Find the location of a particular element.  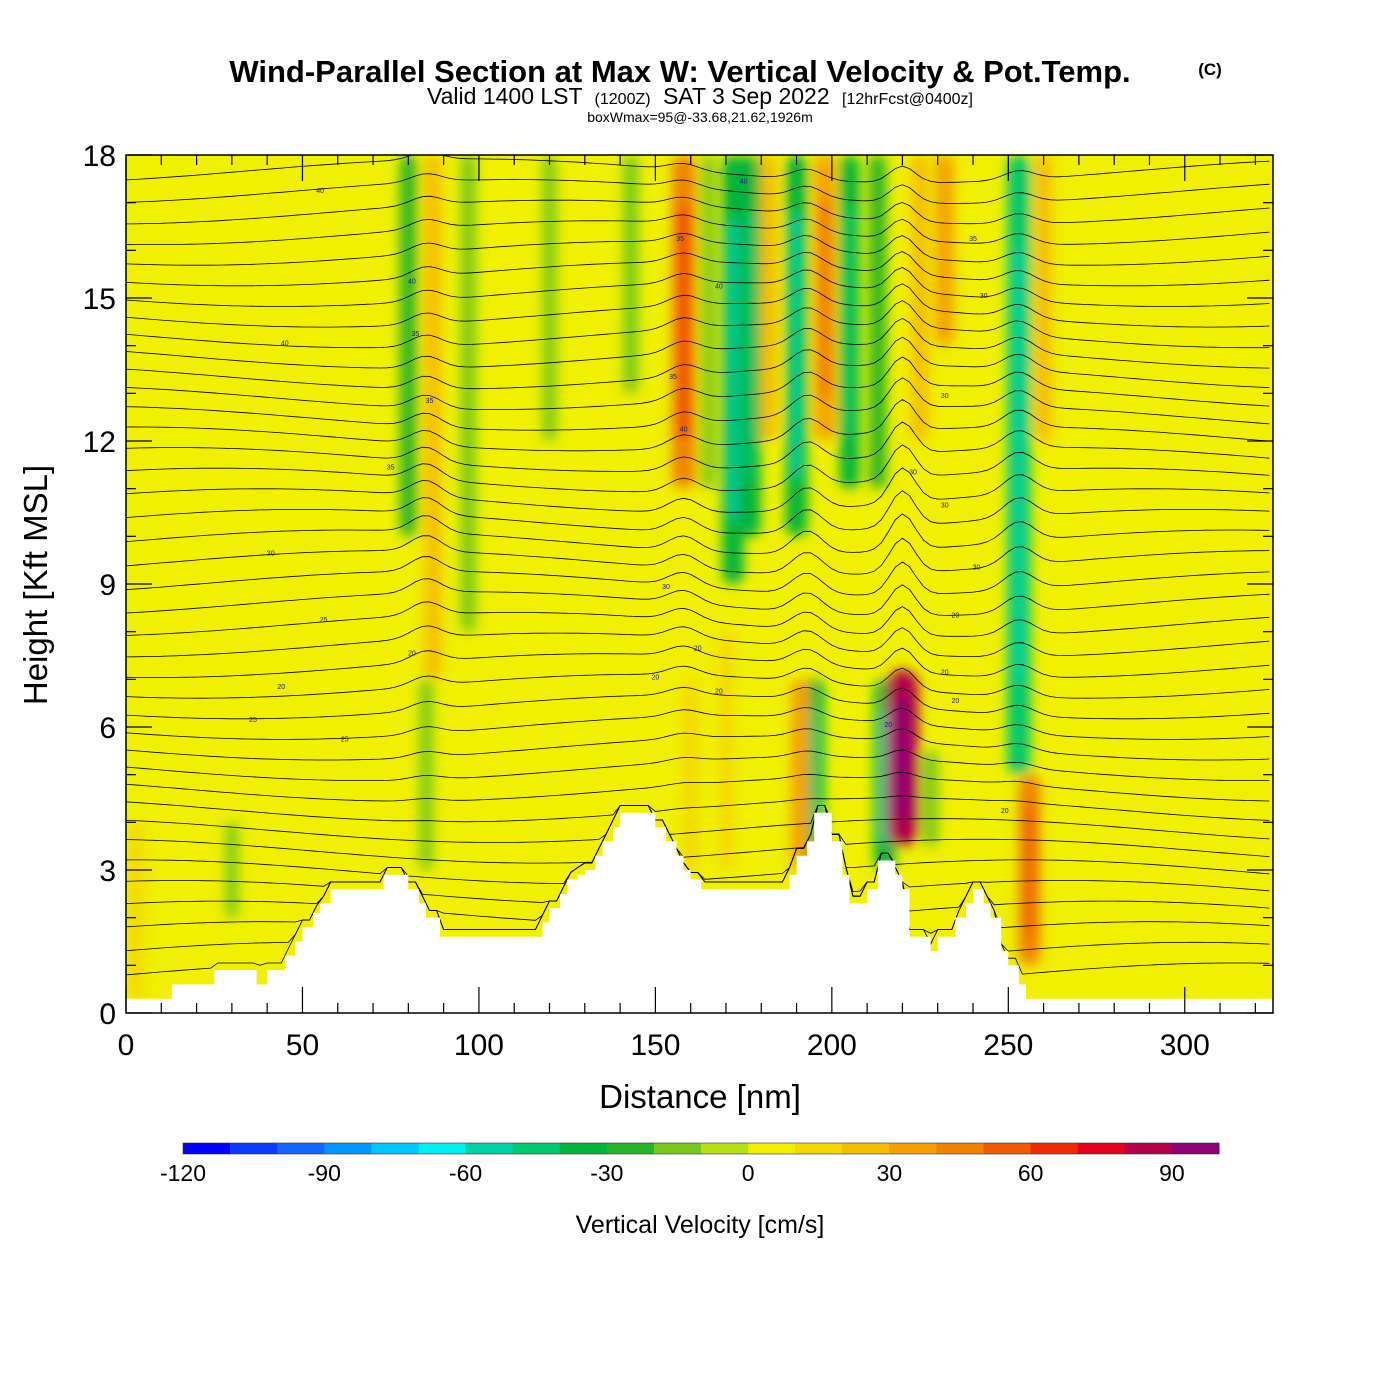

valid-utc: (1200Z) is located at coordinates (623, 99).